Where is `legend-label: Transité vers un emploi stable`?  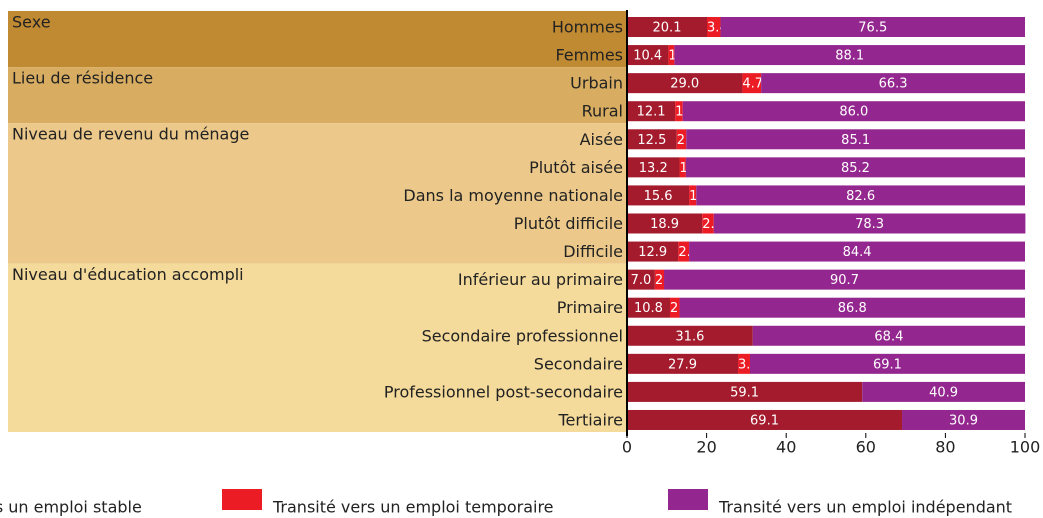
legend-label: Transité vers un emploi stable is located at coordinates (71, 507).